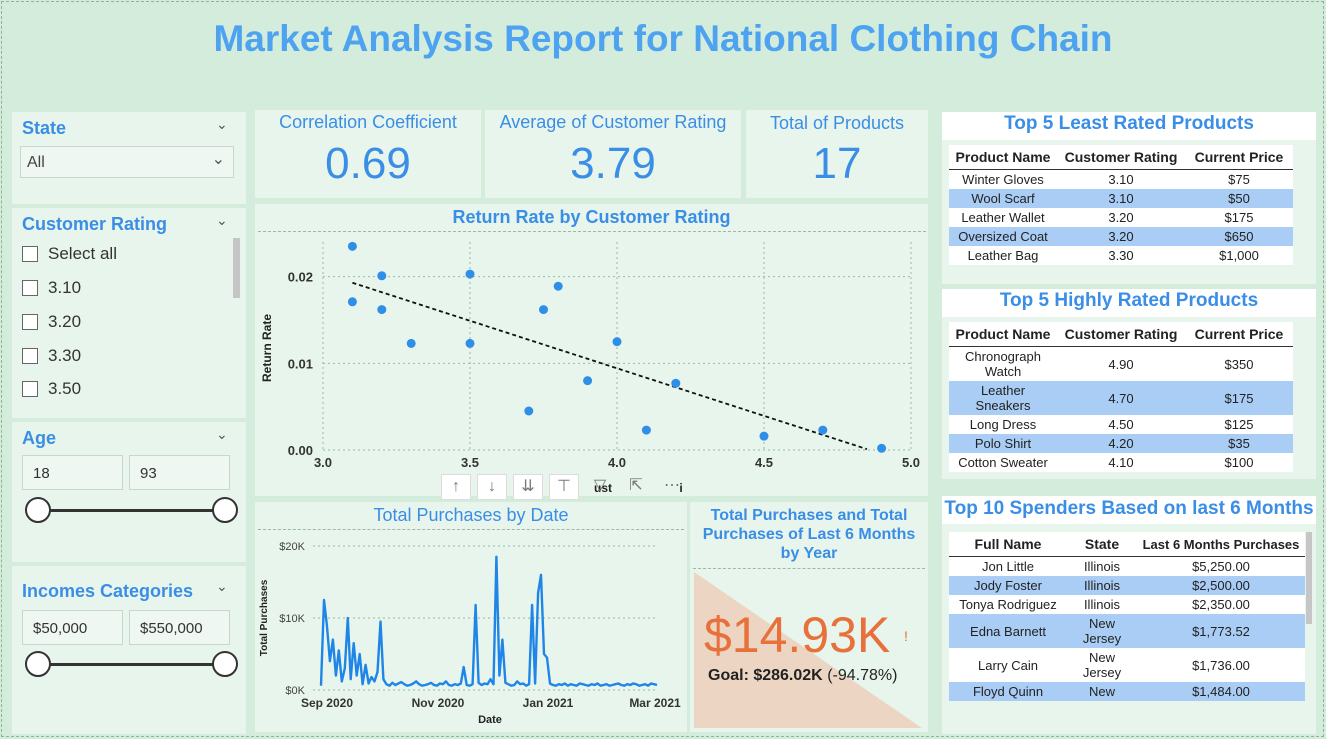  Describe the element at coordinates (764, 462) in the screenshot. I see `x-tick-label: 4.5` at that location.